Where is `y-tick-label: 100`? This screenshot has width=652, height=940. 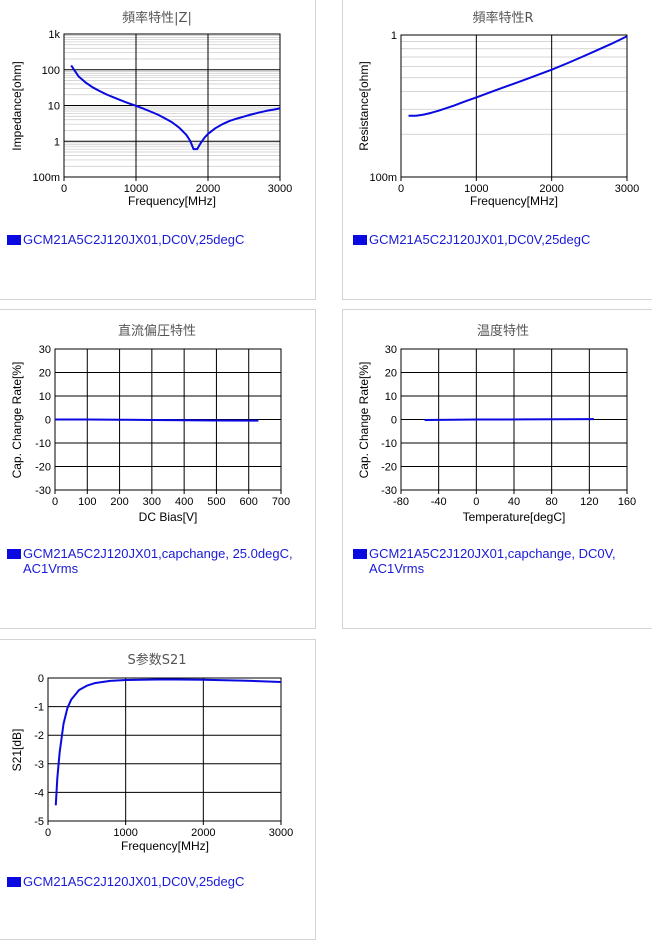
y-tick-label: 100 is located at coordinates (51, 71).